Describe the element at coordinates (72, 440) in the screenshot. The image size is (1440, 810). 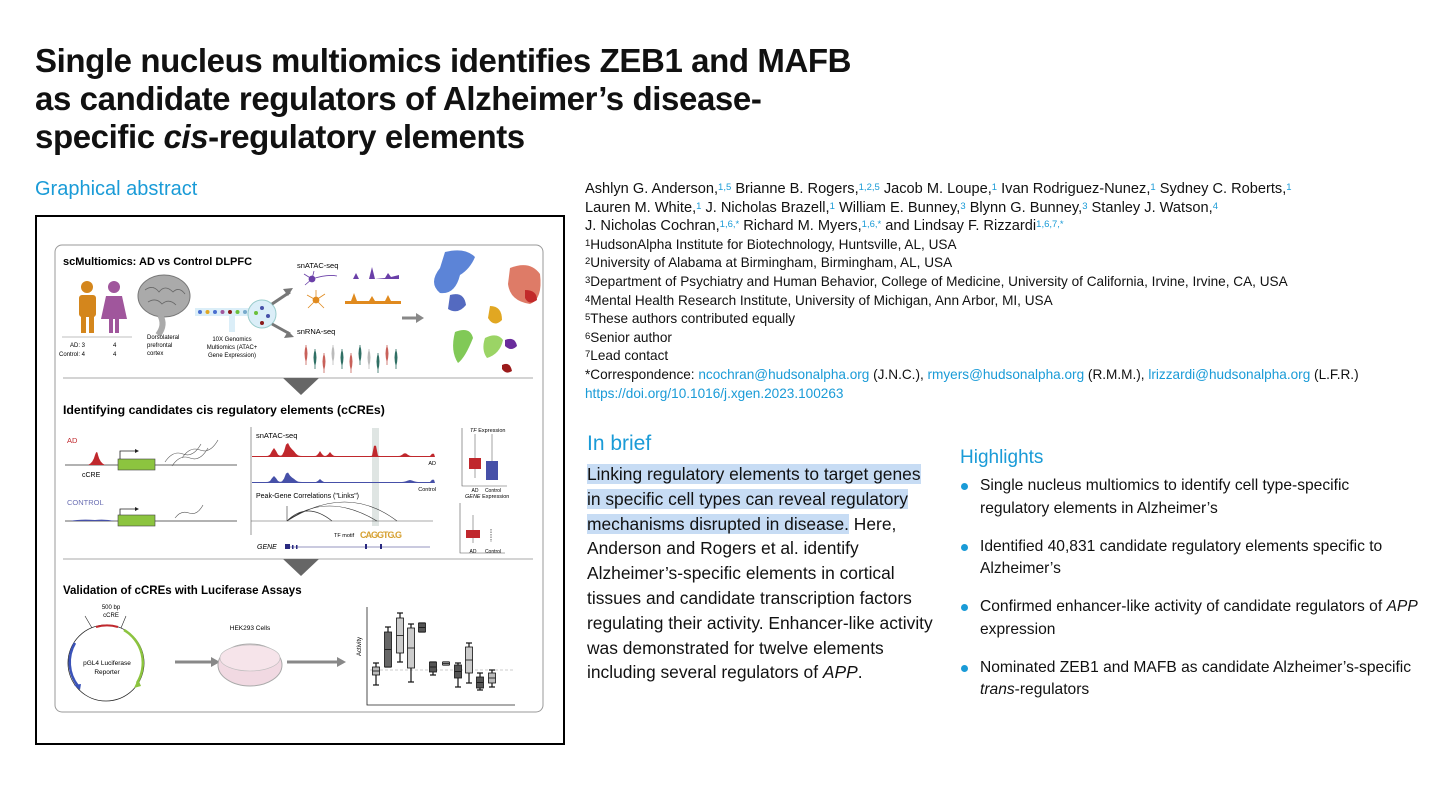
I see `ad-label: AD` at that location.